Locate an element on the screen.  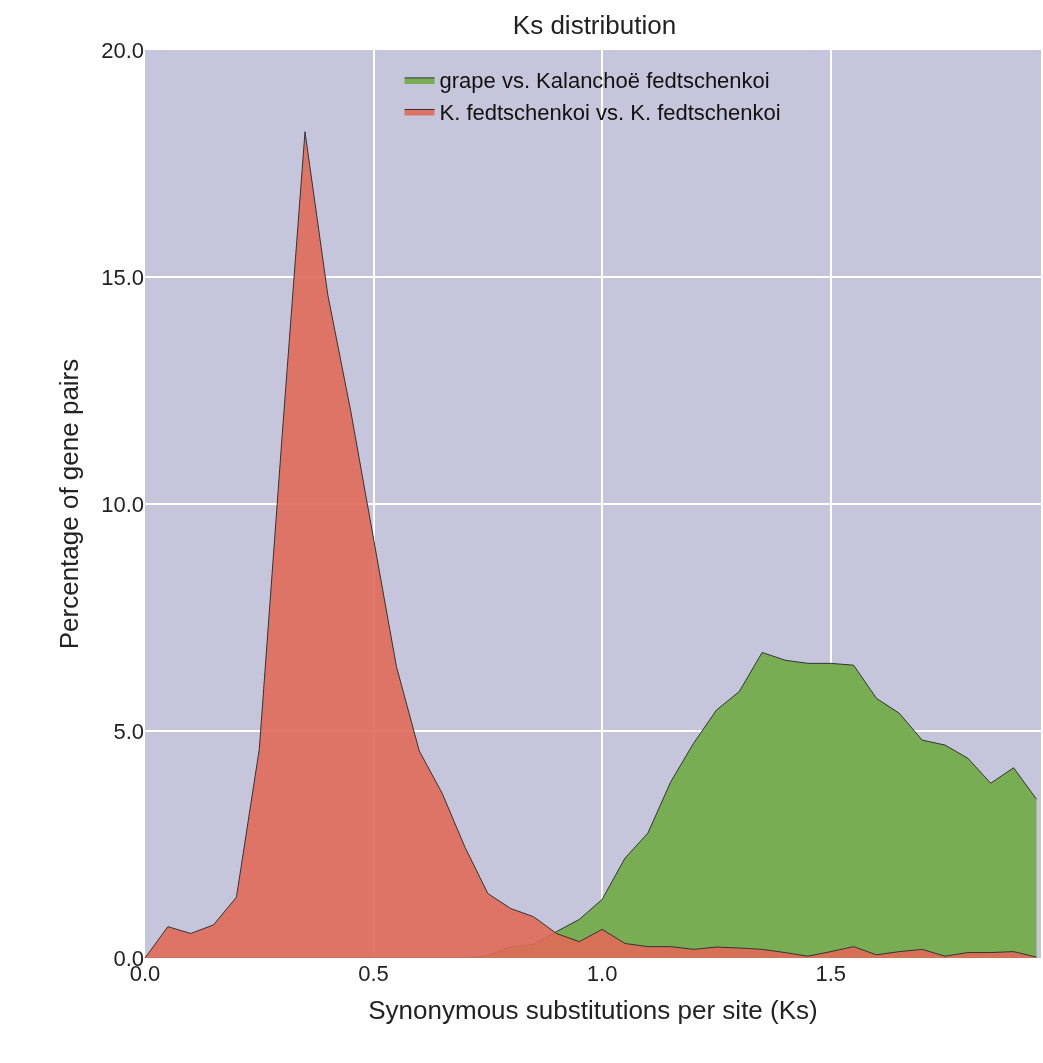
legend-label: K. fedtschenkoi vs. K. fedtschenkoi is located at coordinates (610, 113).